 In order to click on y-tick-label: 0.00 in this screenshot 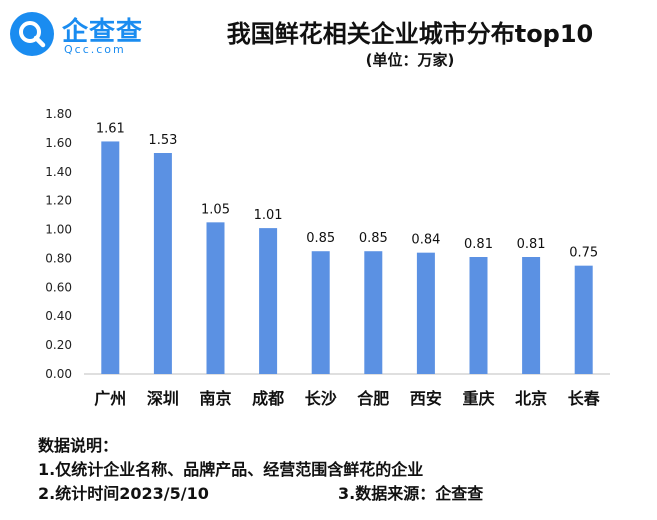, I will do `click(58, 374)`.